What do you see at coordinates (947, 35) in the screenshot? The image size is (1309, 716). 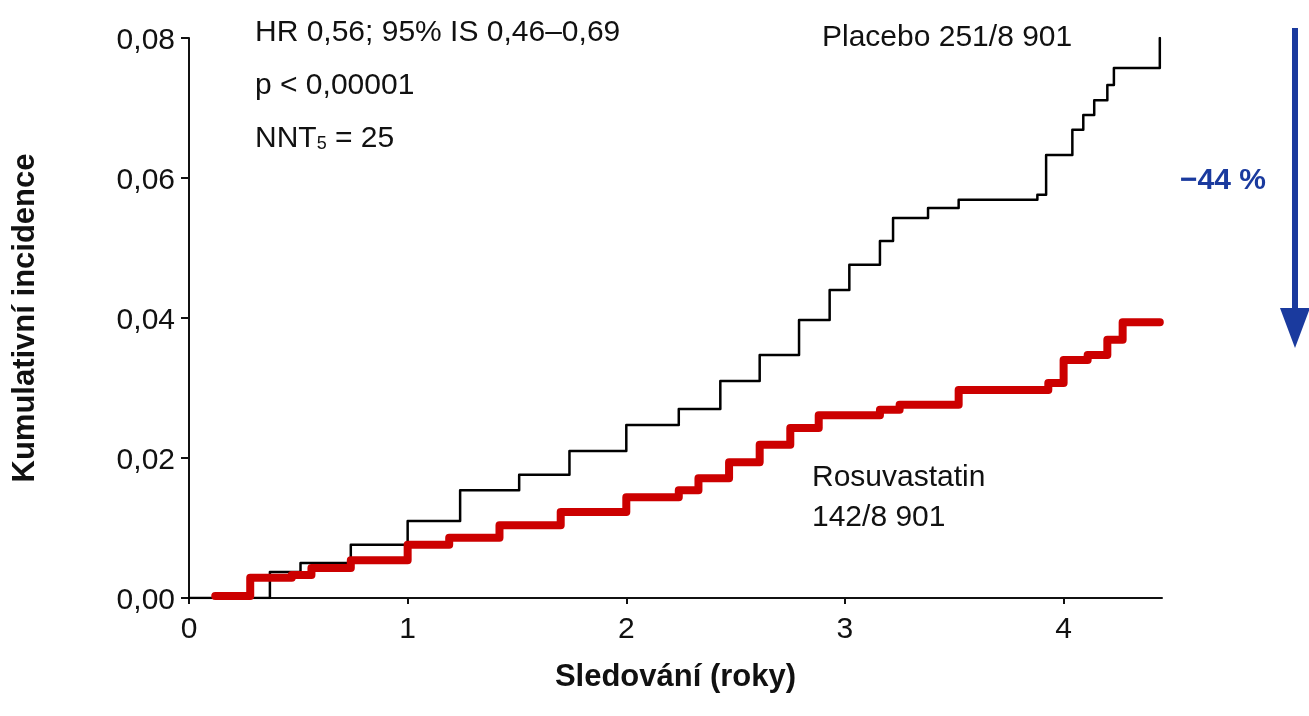 I see `series-label: Placebo 251/8 901` at bounding box center [947, 35].